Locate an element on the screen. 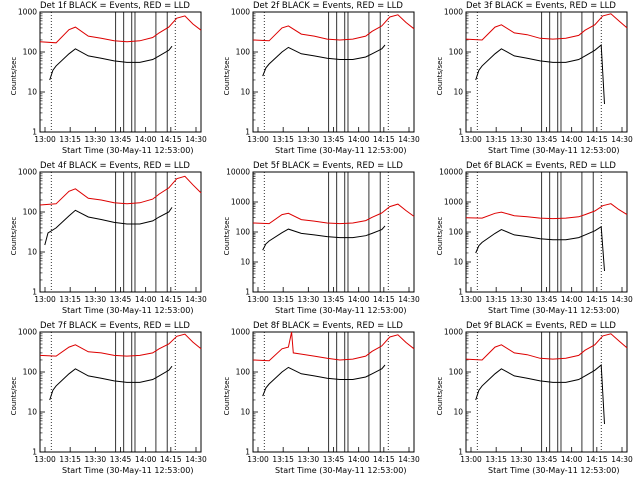 The image size is (640, 480). panel-title: Det 6f BLACK = Events, RED = LLD is located at coordinates (541, 166).